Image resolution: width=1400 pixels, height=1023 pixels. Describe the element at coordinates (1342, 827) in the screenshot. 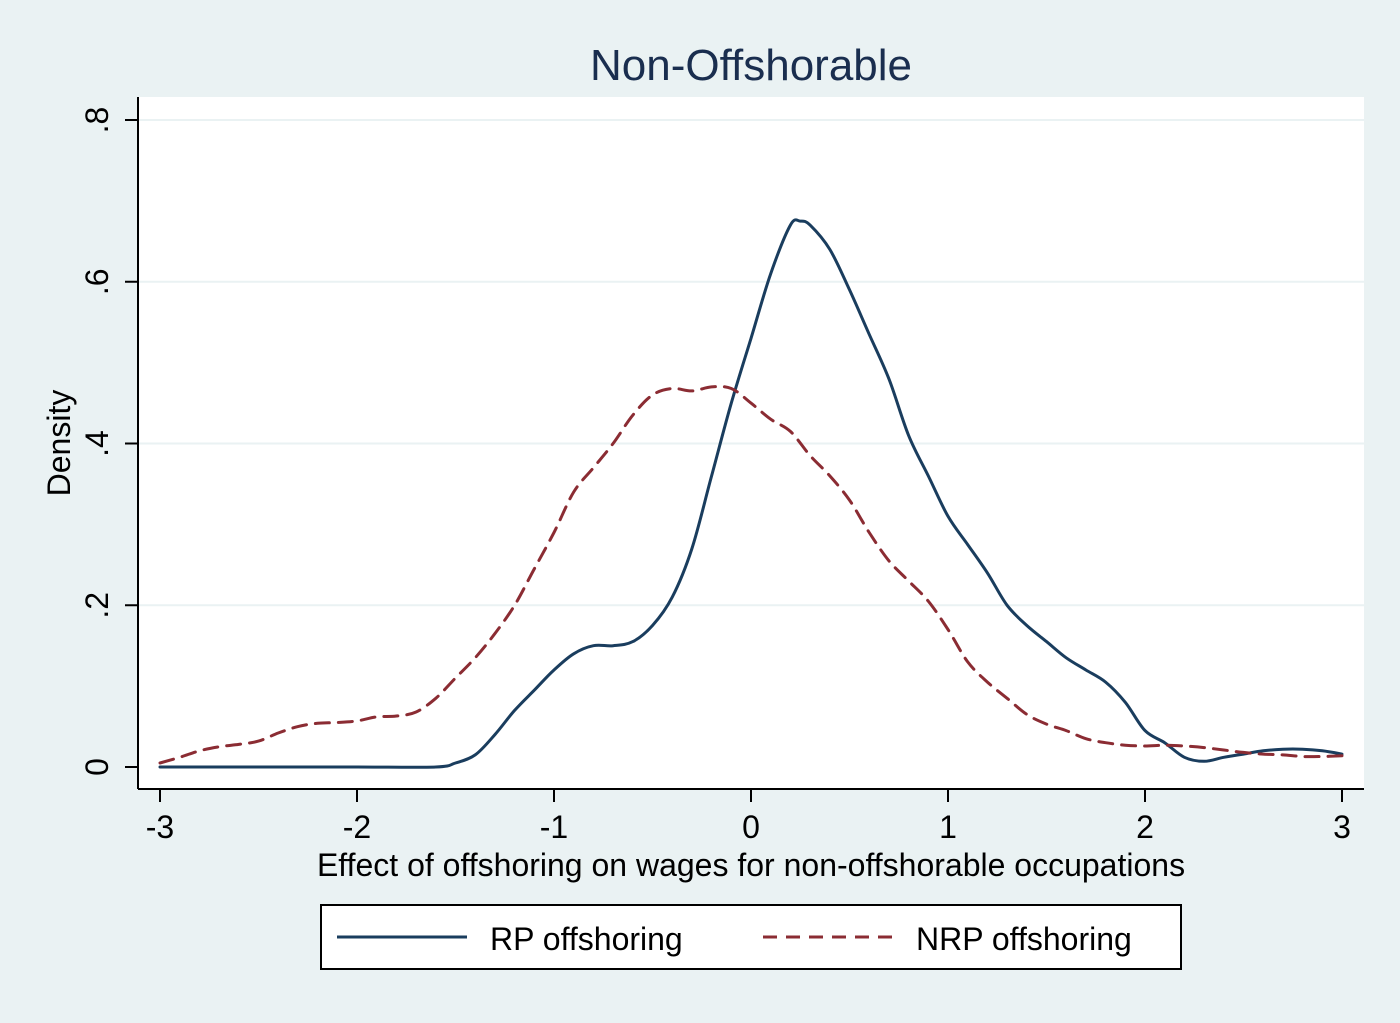

I see `x-tick-label: 3` at that location.